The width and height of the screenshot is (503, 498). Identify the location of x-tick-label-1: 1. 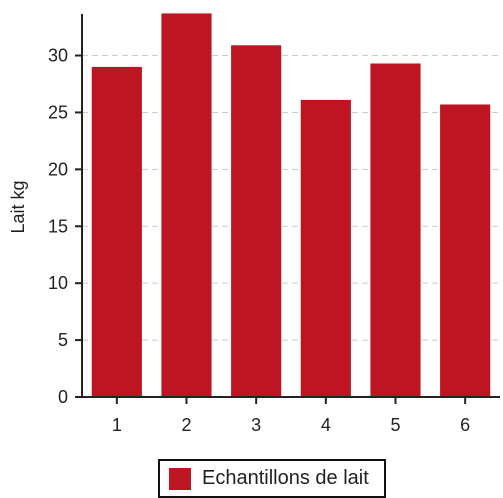
(117, 425).